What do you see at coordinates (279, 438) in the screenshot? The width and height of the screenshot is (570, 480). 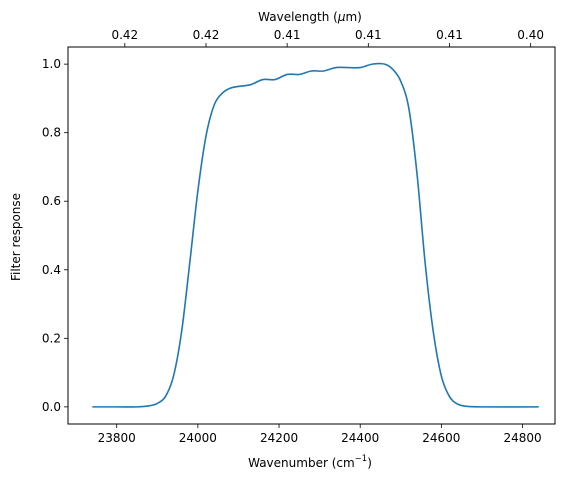 I see `x-tick-label: 24200` at bounding box center [279, 438].